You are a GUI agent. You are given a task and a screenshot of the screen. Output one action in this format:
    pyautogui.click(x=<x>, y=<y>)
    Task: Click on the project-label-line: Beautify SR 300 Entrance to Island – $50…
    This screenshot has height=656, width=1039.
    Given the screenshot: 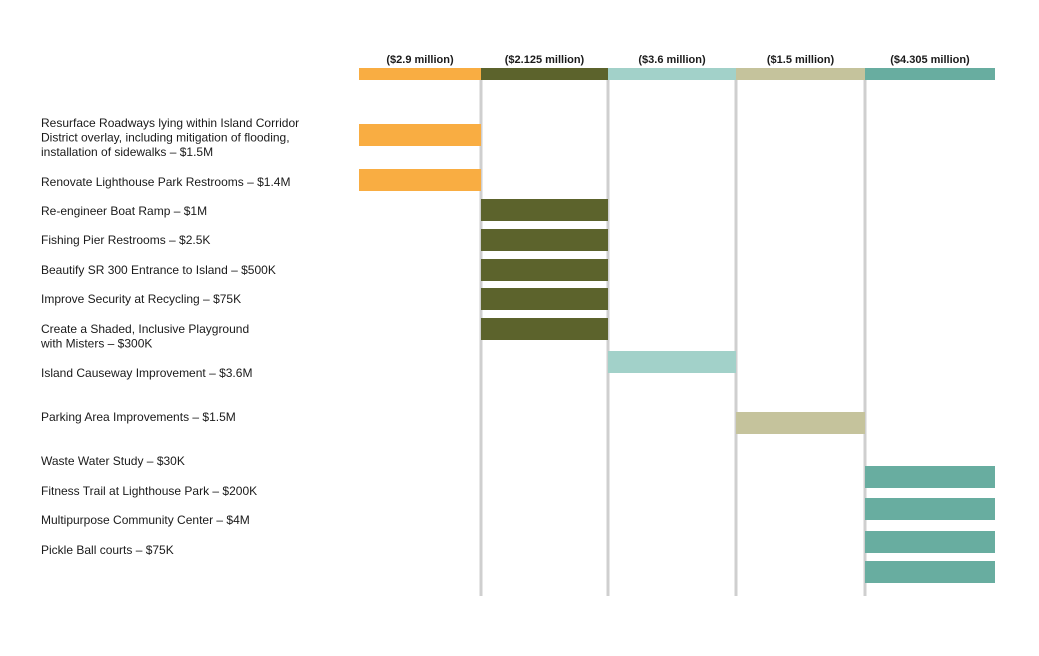 What is the action you would take?
    pyautogui.click(x=158, y=270)
    